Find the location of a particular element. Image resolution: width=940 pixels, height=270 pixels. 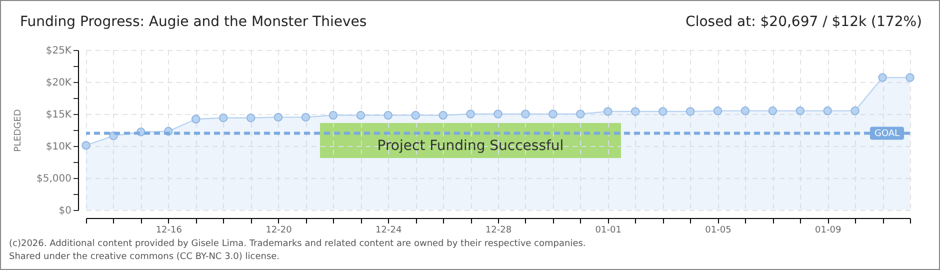

chart-subtitle: Closed at: $20,697 / $12k (172%) is located at coordinates (804, 22).